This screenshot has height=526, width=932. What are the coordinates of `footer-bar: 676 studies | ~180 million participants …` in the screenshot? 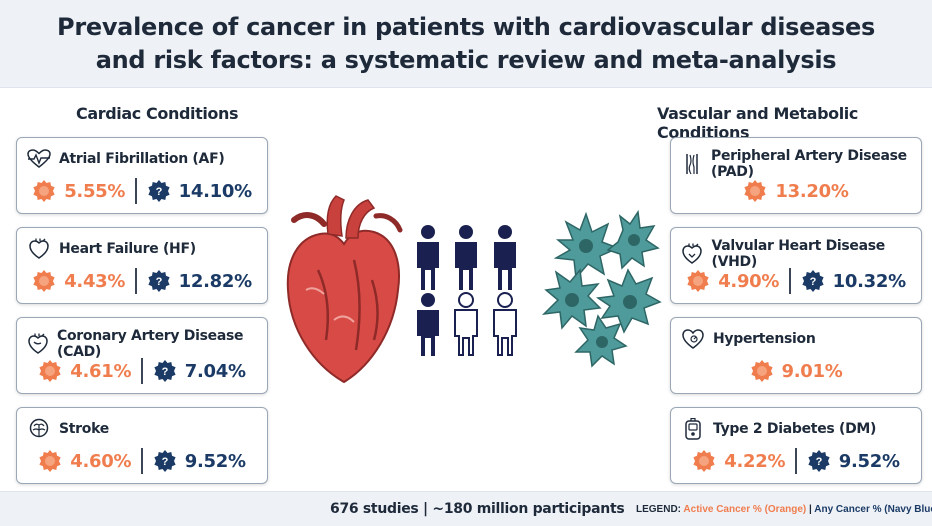 It's located at (466, 508).